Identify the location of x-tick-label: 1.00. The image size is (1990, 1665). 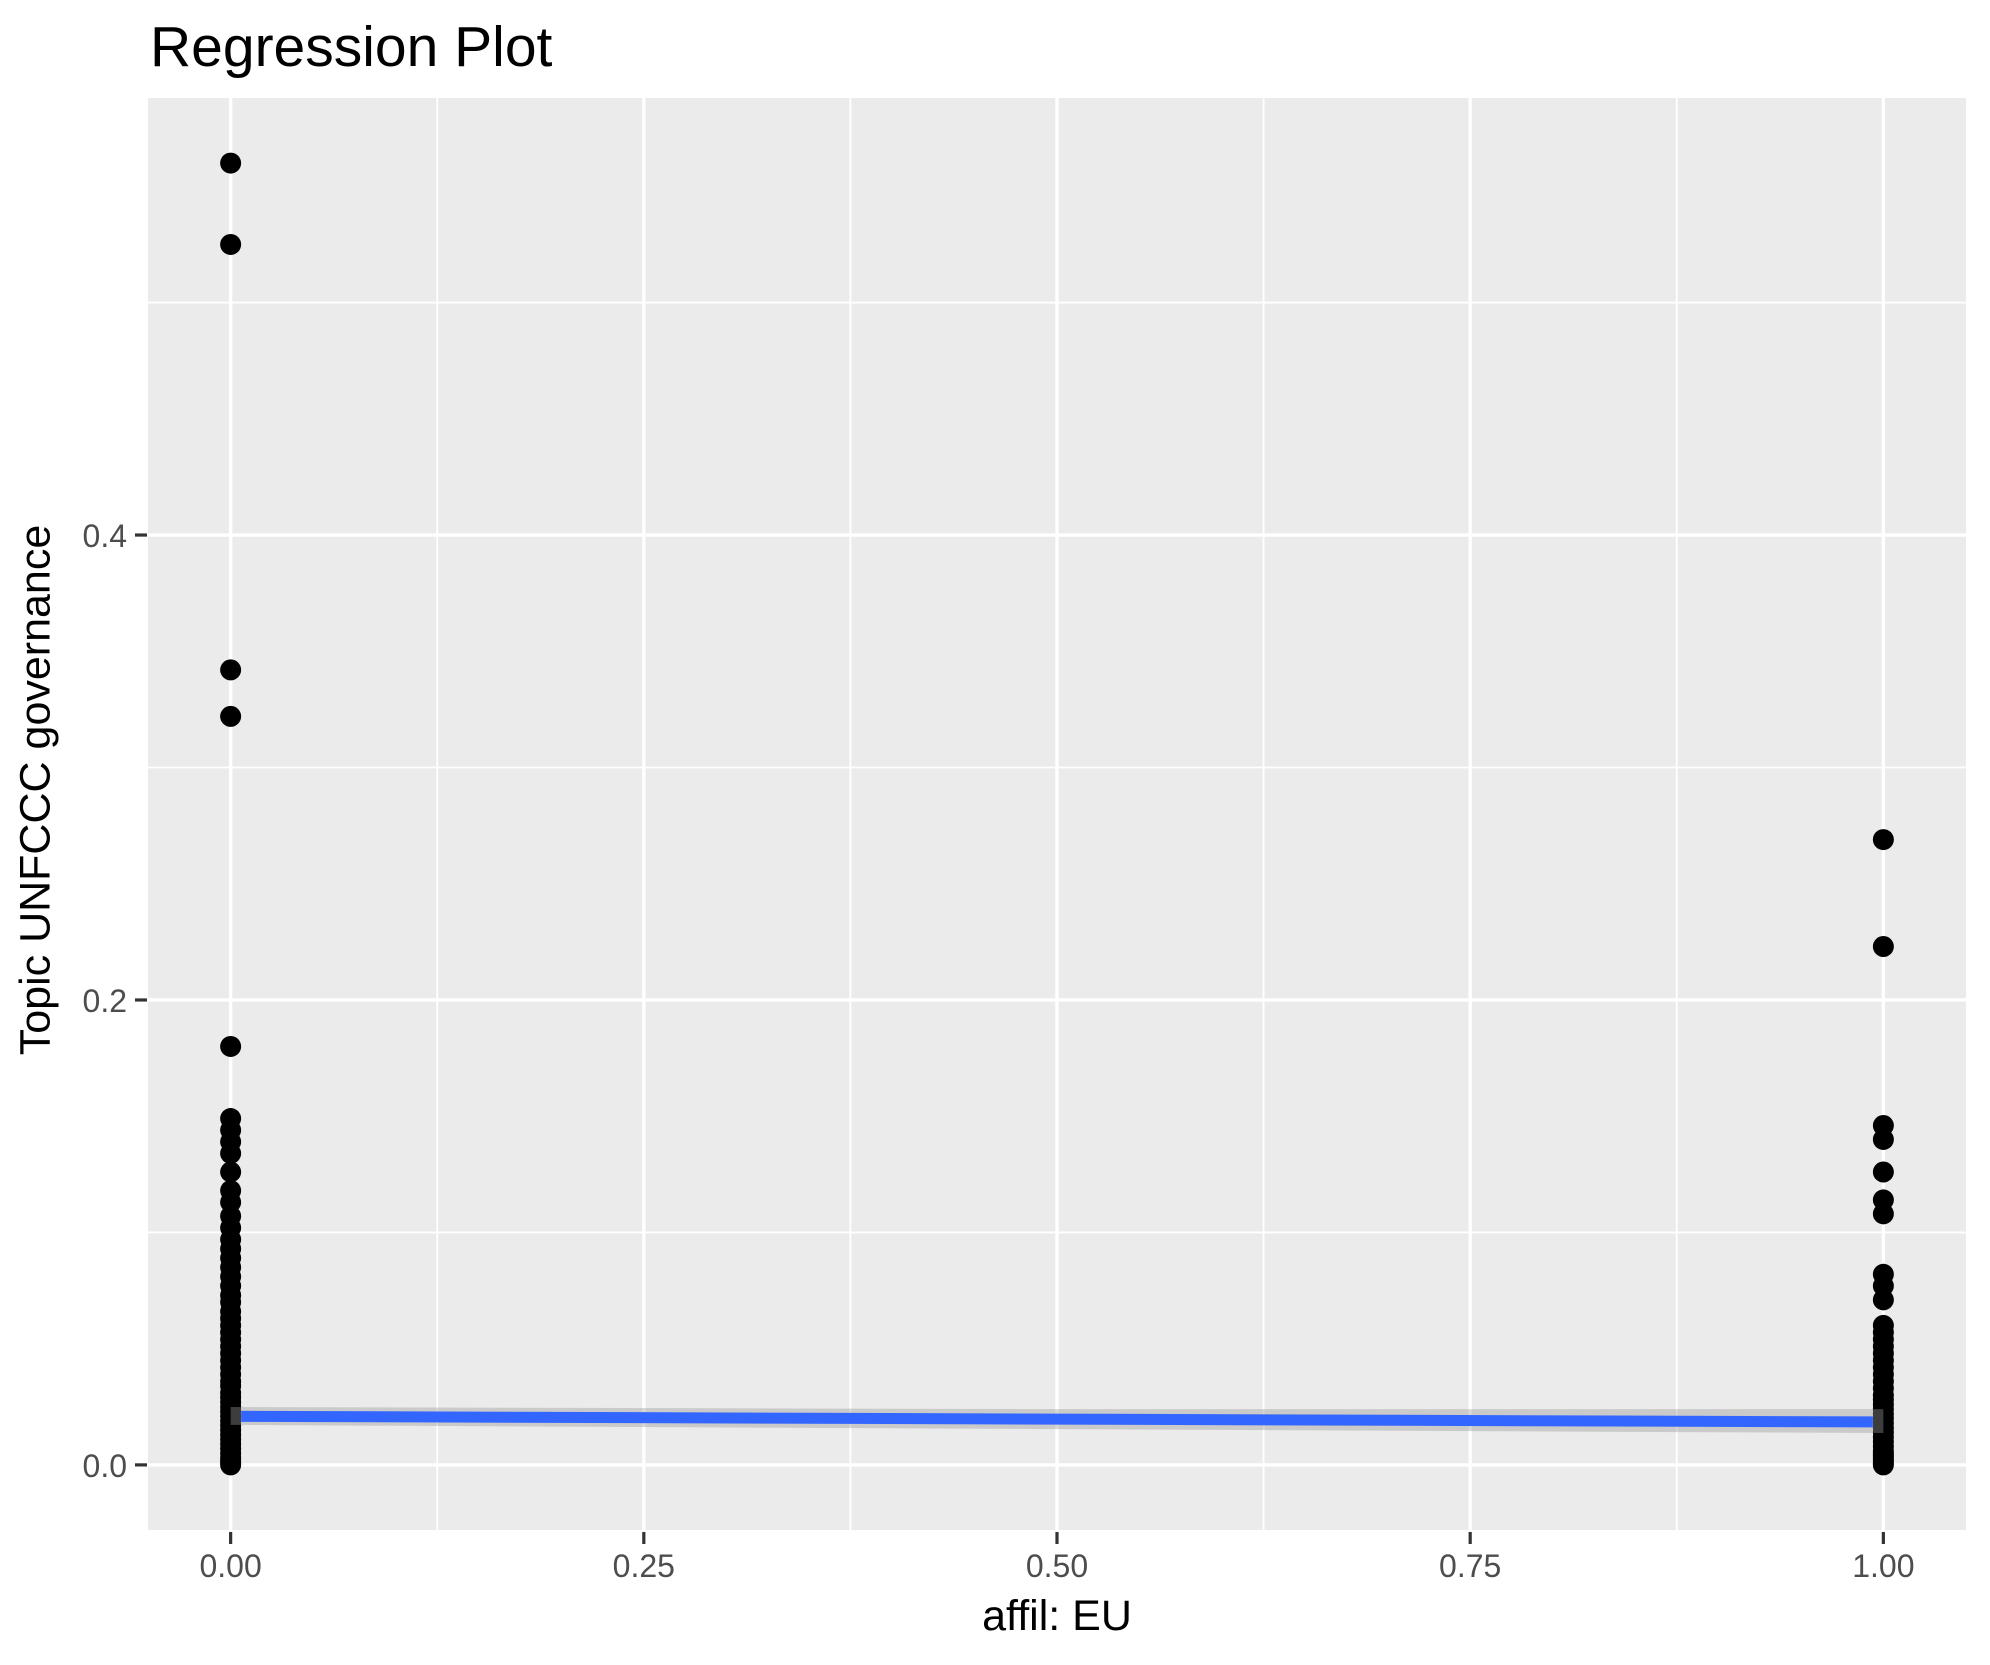
(1883, 1566).